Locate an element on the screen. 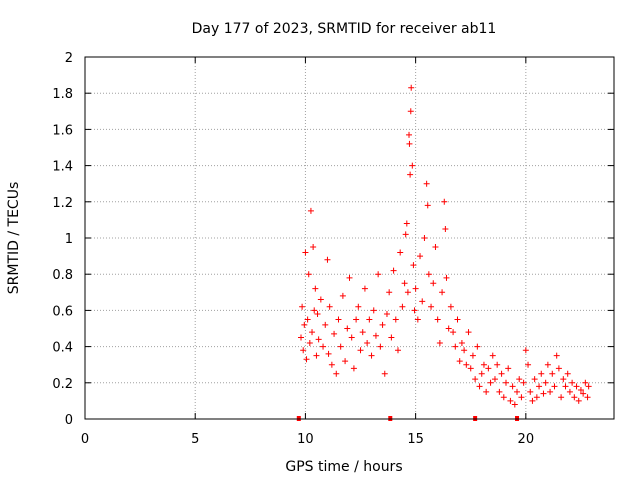 This screenshot has height=480, width=640. y-tick-label: 1.8 is located at coordinates (62, 94).